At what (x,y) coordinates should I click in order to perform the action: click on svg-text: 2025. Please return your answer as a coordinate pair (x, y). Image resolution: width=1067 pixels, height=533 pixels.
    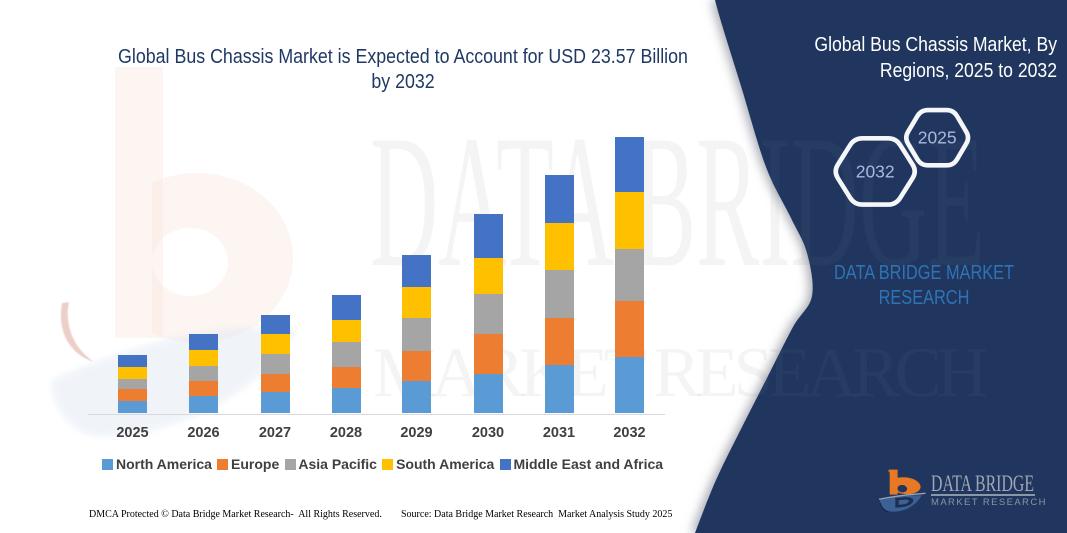
    Looking at the image, I should click on (937, 138).